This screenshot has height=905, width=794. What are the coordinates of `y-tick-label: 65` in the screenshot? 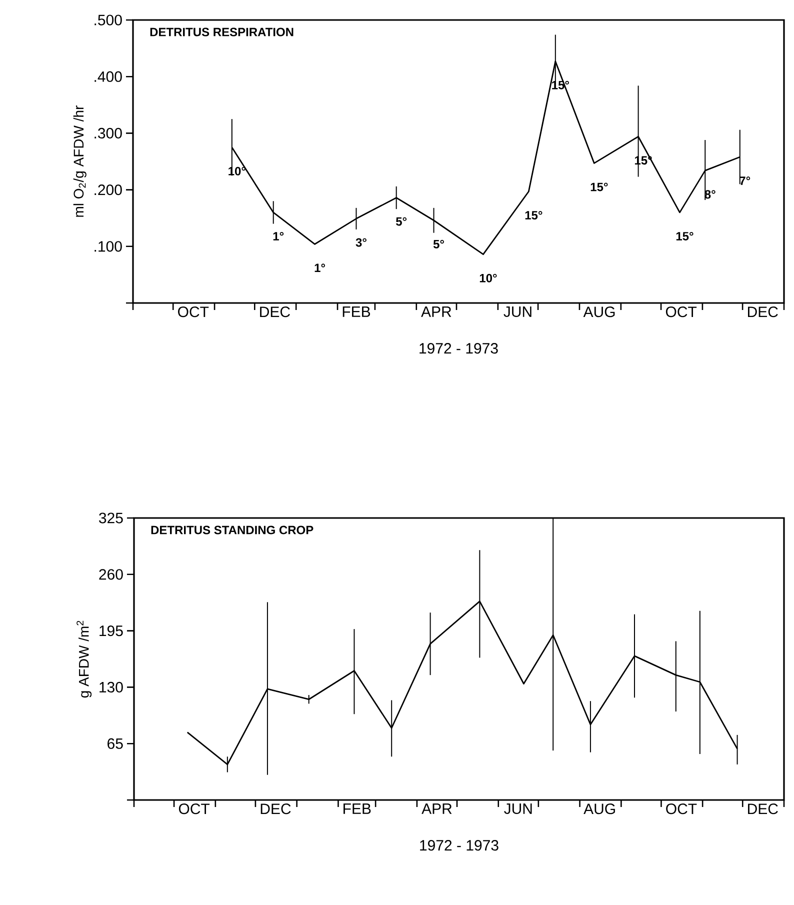 It's located at (115, 743).